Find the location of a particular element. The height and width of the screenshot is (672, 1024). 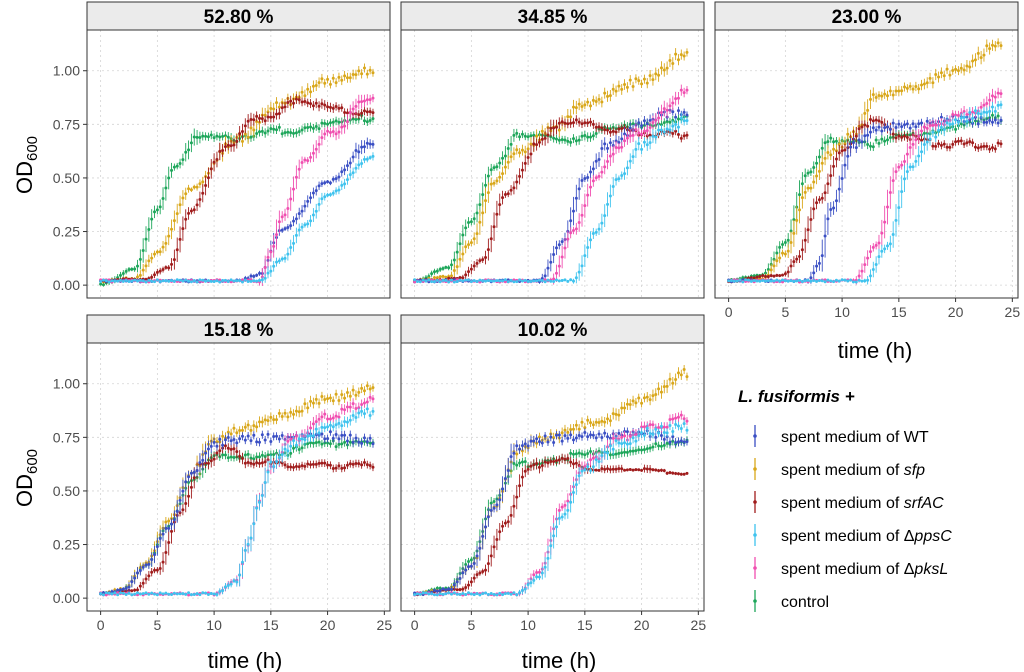

series-sfp is located at coordinates (551, 165).